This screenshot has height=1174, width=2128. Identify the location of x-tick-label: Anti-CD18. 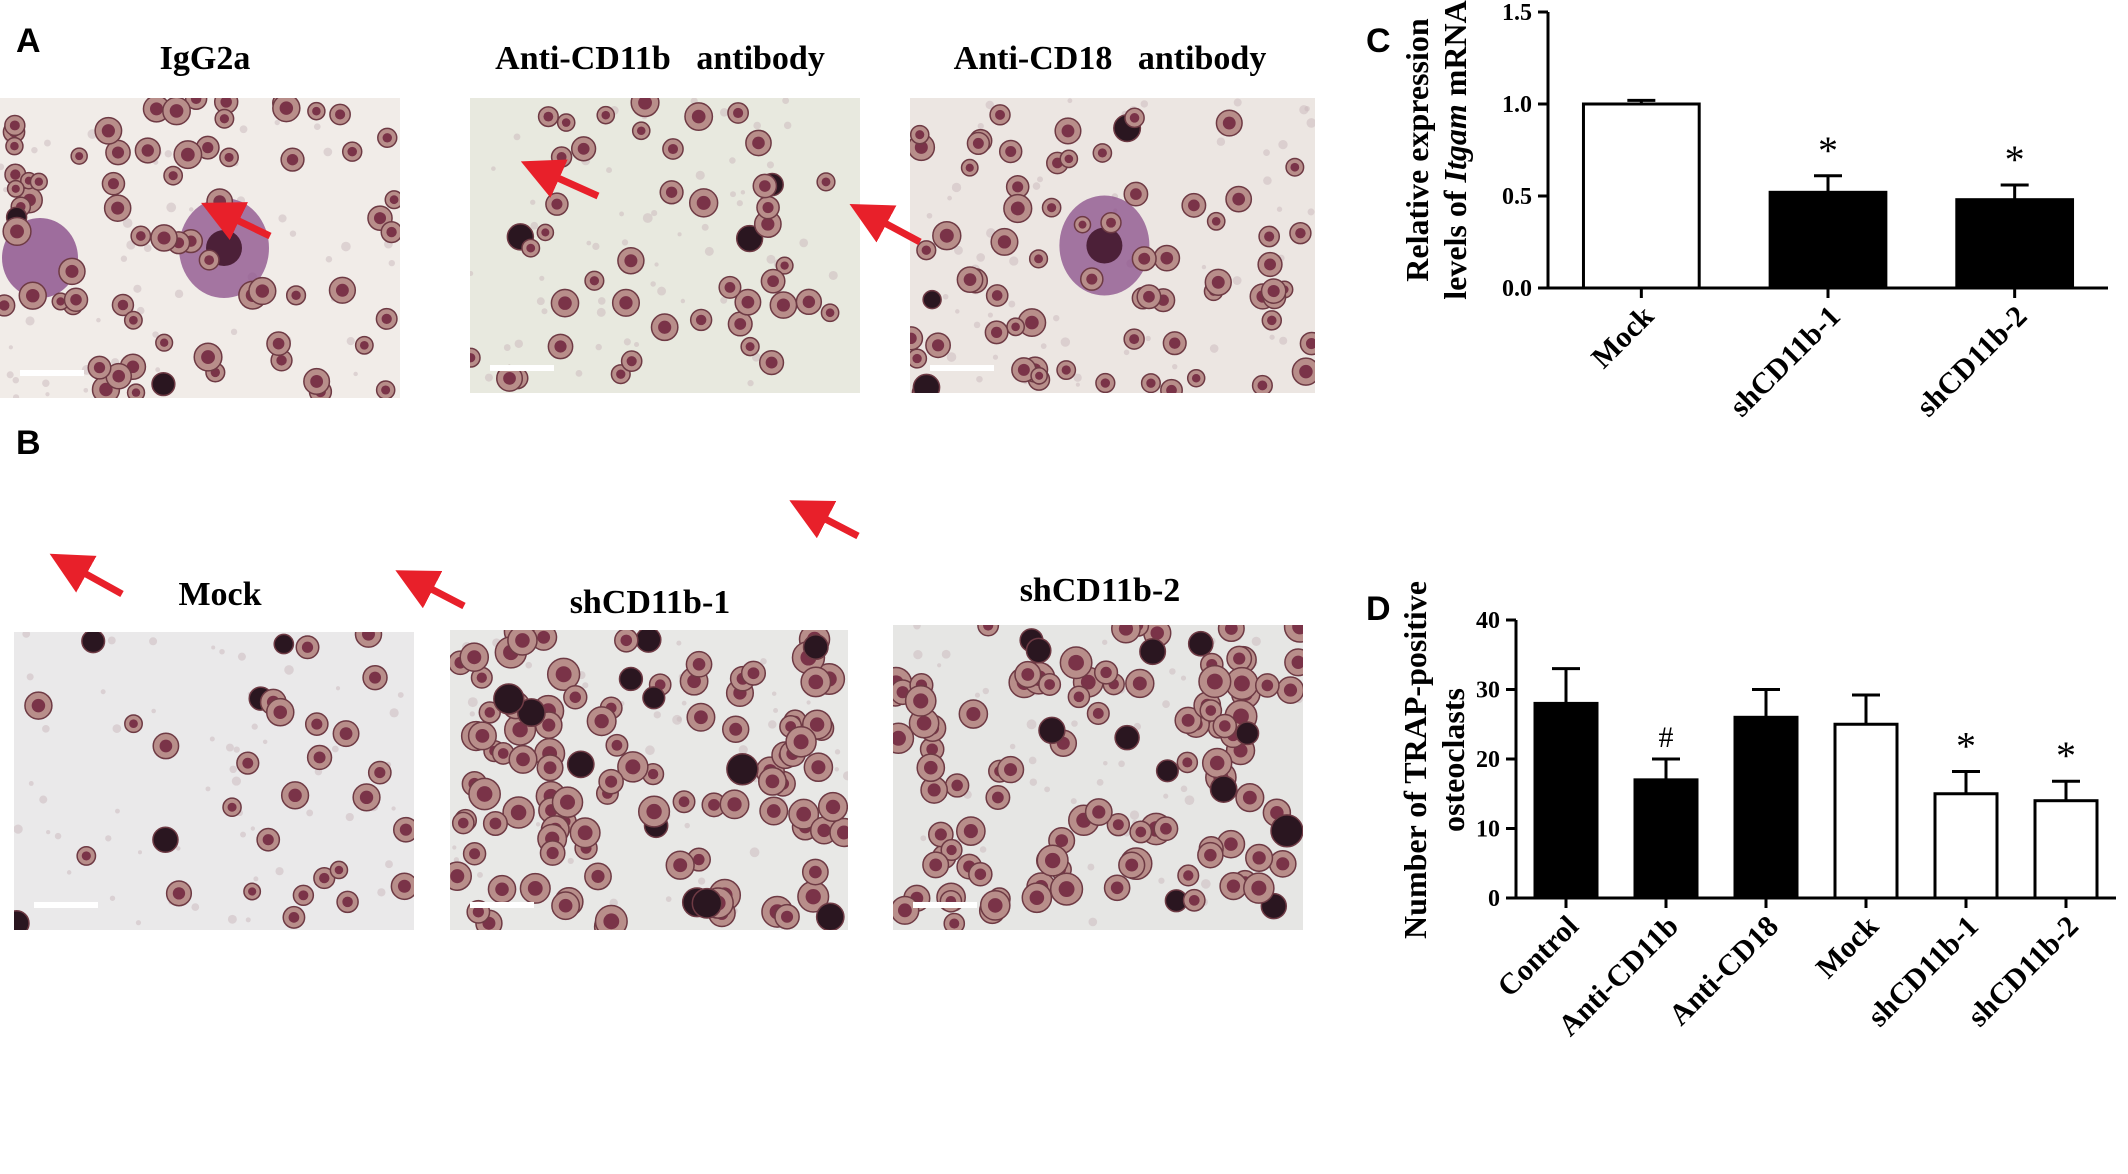
(1724, 971).